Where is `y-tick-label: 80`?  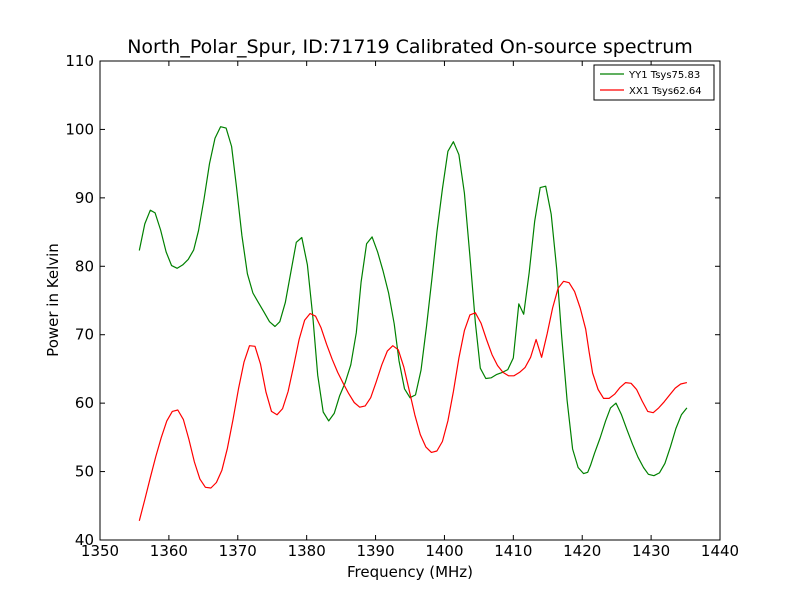
y-tick-label: 80 is located at coordinates (84, 266).